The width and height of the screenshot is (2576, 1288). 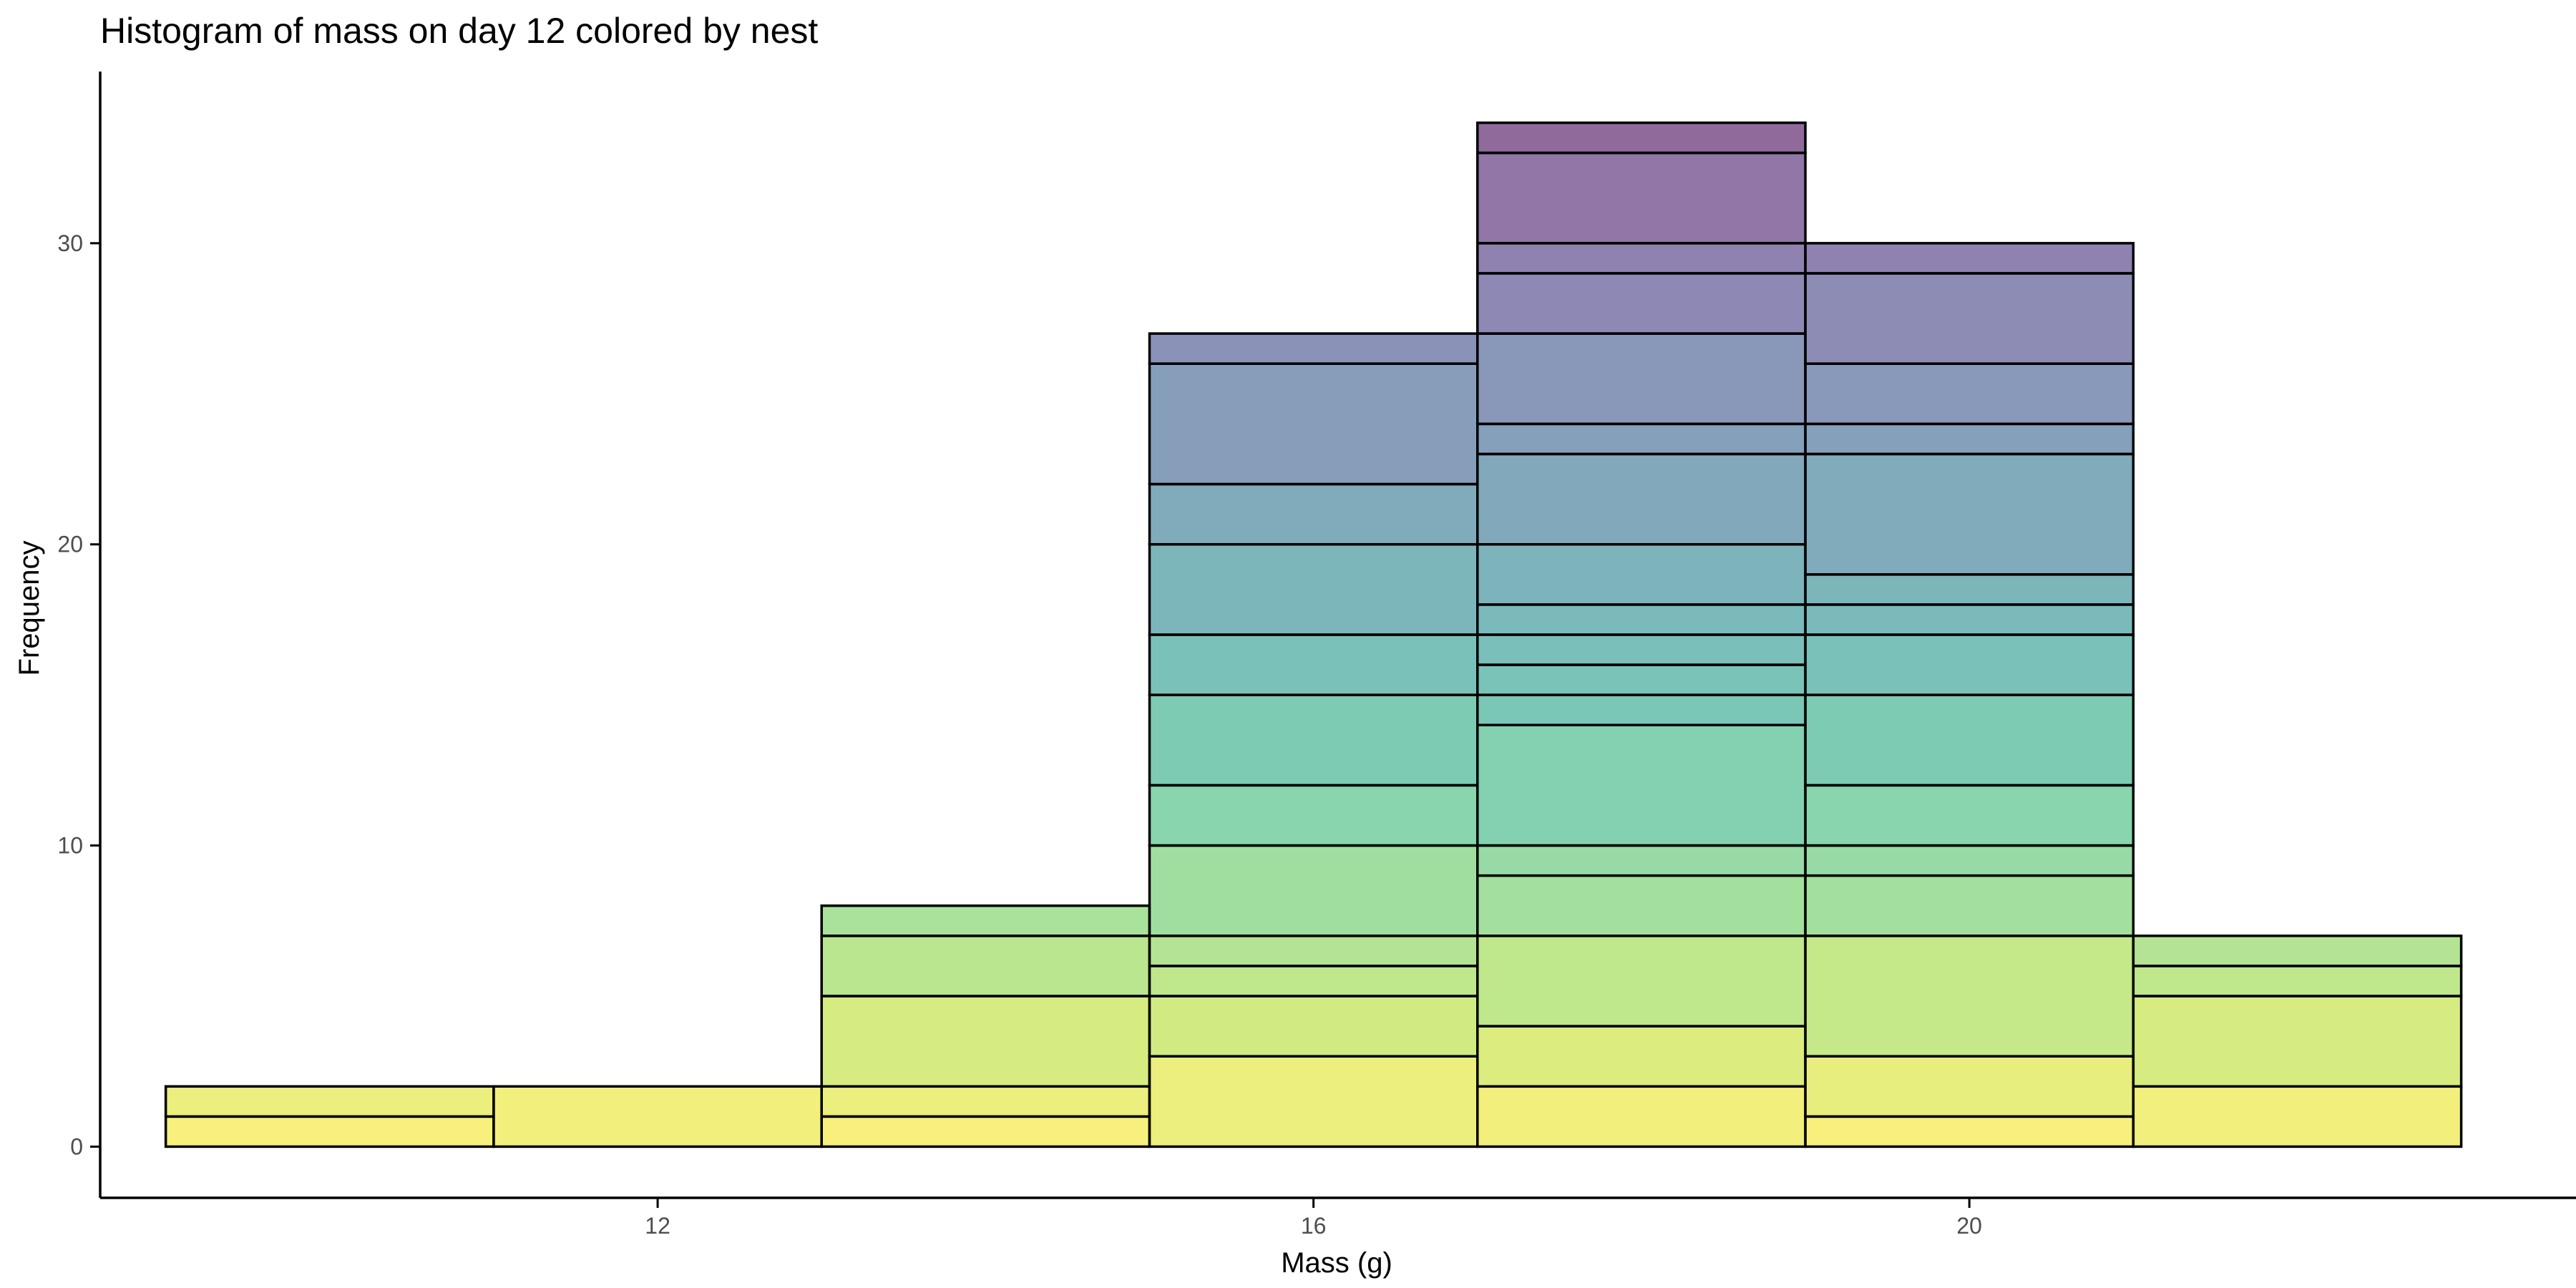 I want to click on histogram-bar-segment-bin3-seg0, so click(x=1313, y=1101).